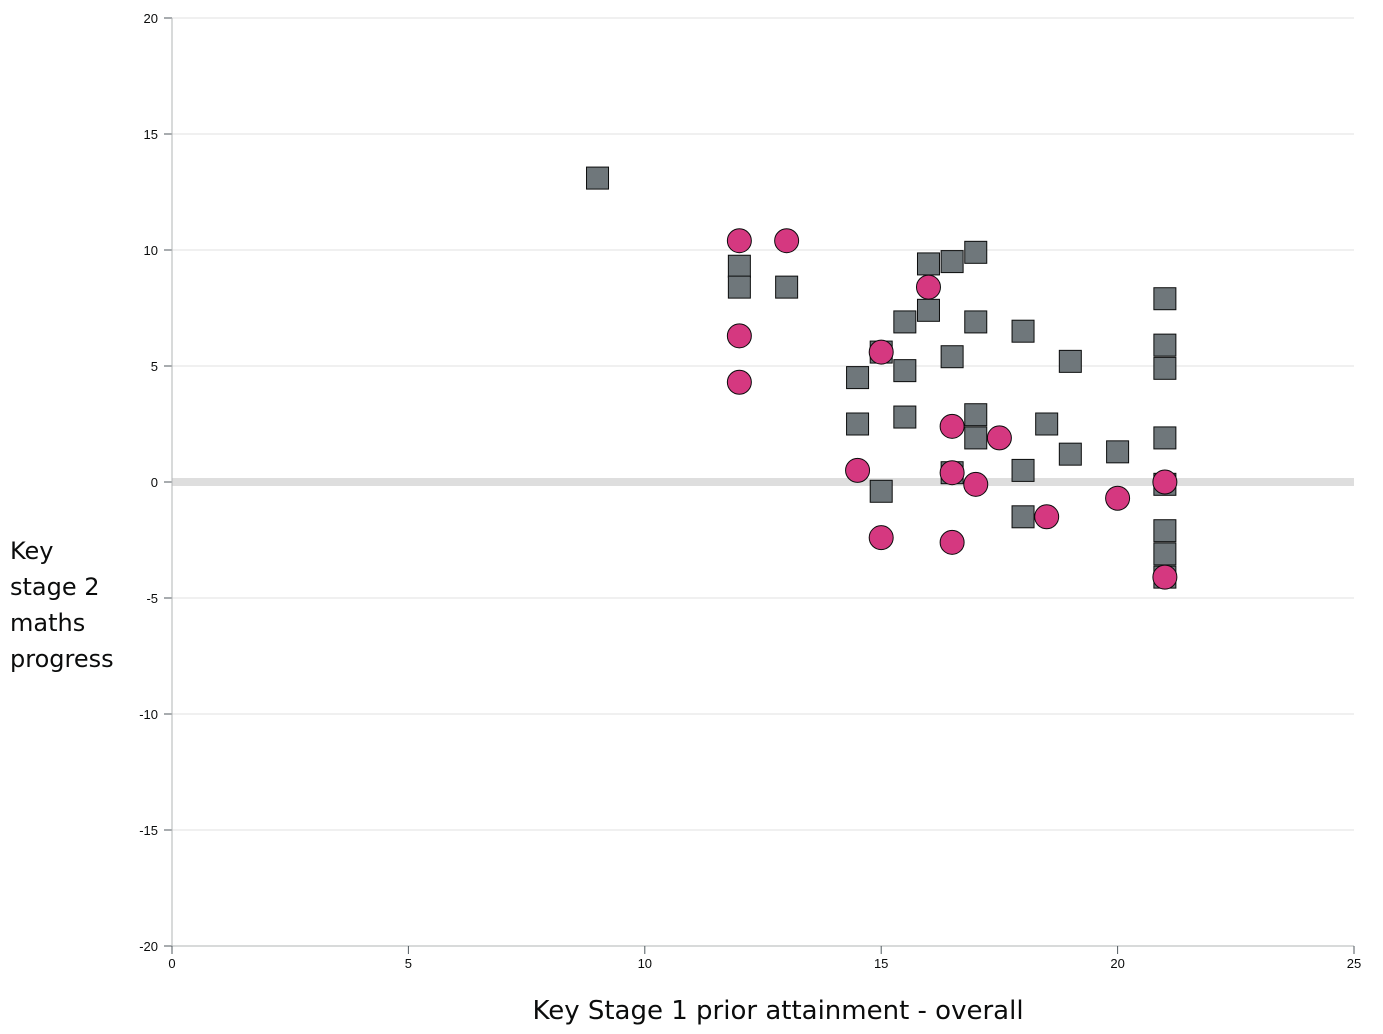  I want to click on y-axis-title: Key stage 2 maths progress, so click(62, 605).